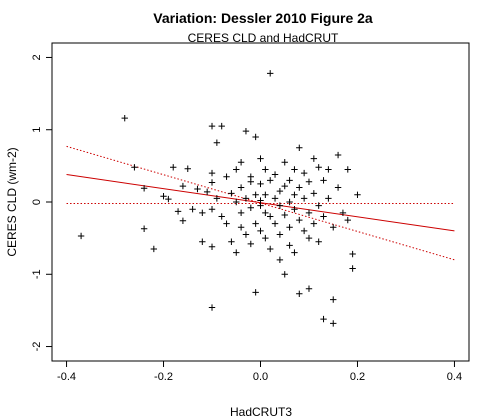  I want to click on x-tick-label: -0.4, so click(66, 377).